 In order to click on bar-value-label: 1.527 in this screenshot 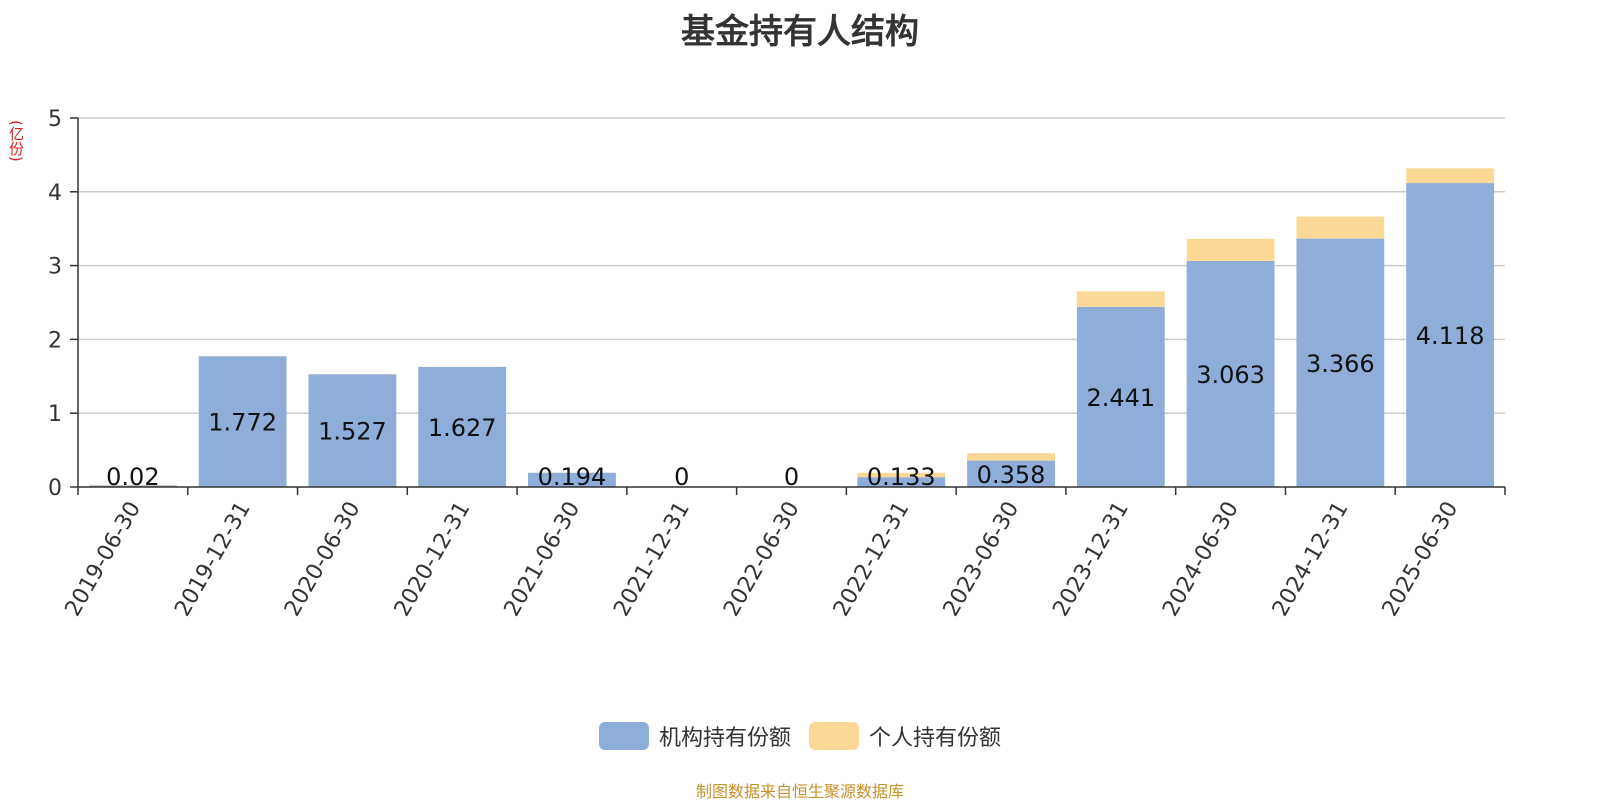, I will do `click(352, 432)`.